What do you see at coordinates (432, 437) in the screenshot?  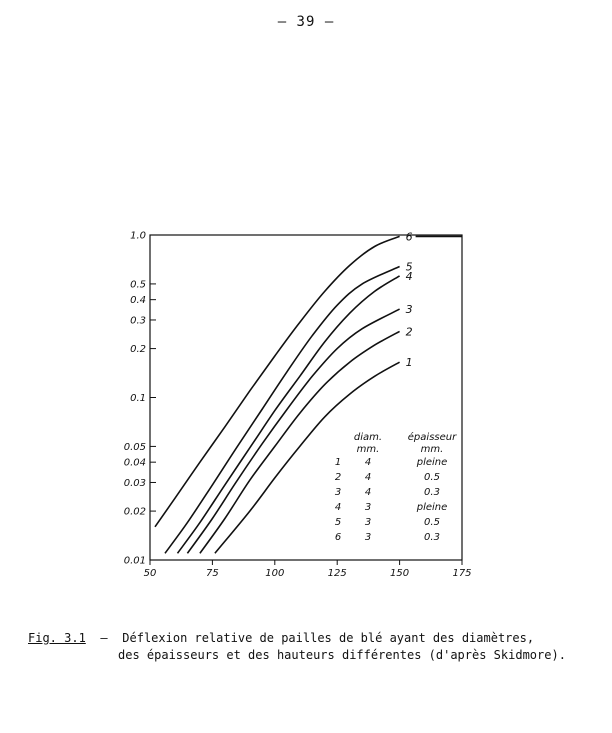 I see `legend-header-thick-0: épaisseur` at bounding box center [432, 437].